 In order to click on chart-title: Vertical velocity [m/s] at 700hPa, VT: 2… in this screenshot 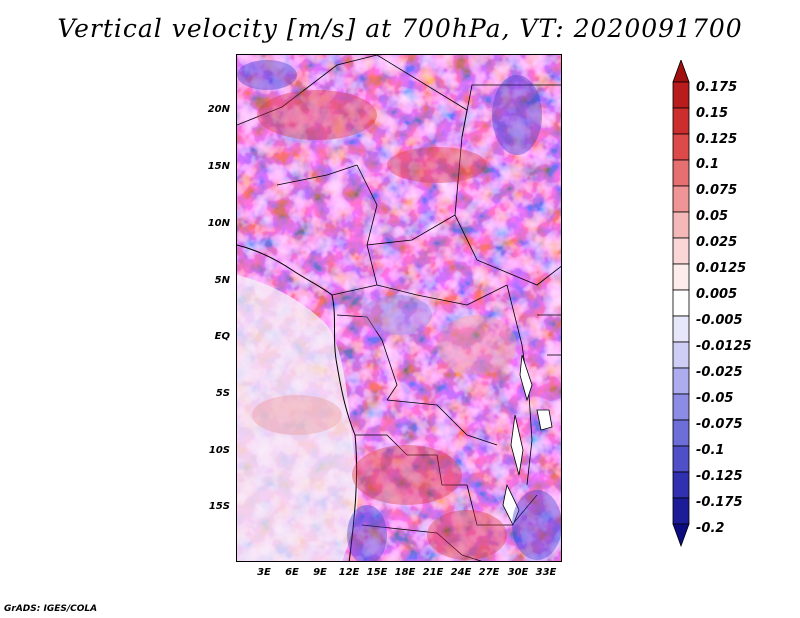, I will do `click(400, 28)`.